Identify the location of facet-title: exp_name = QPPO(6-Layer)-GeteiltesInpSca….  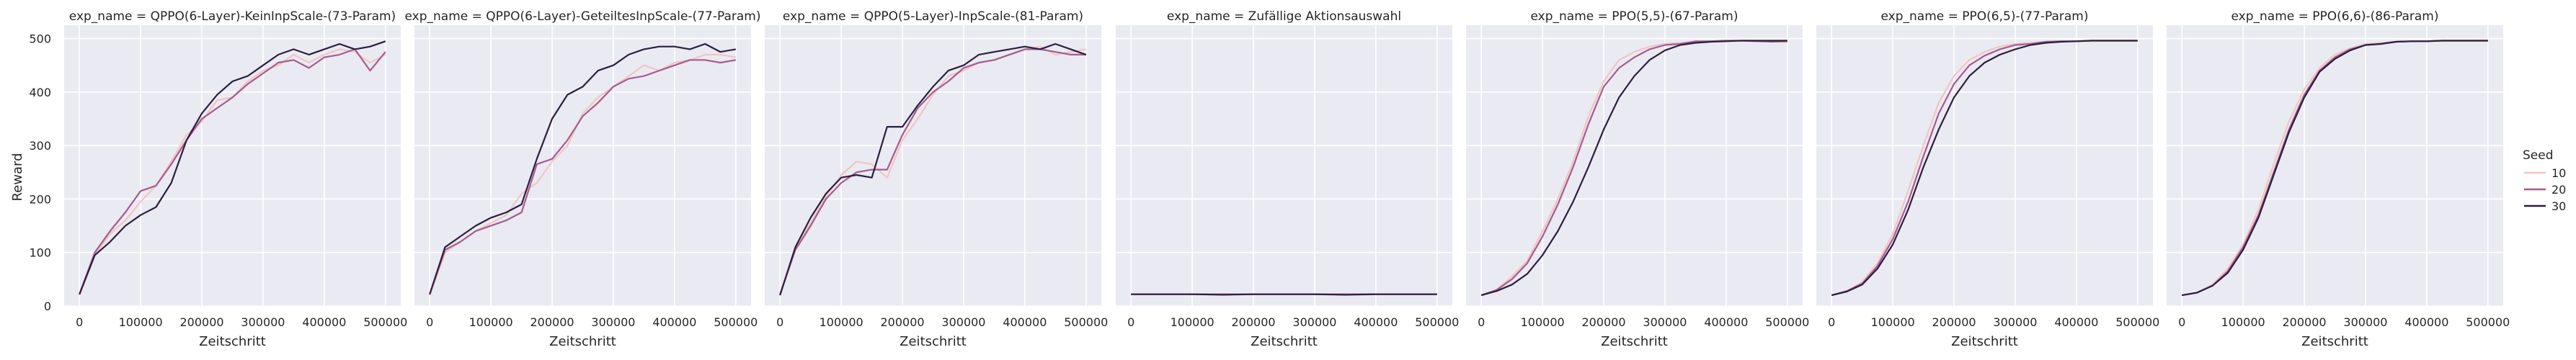
(583, 16).